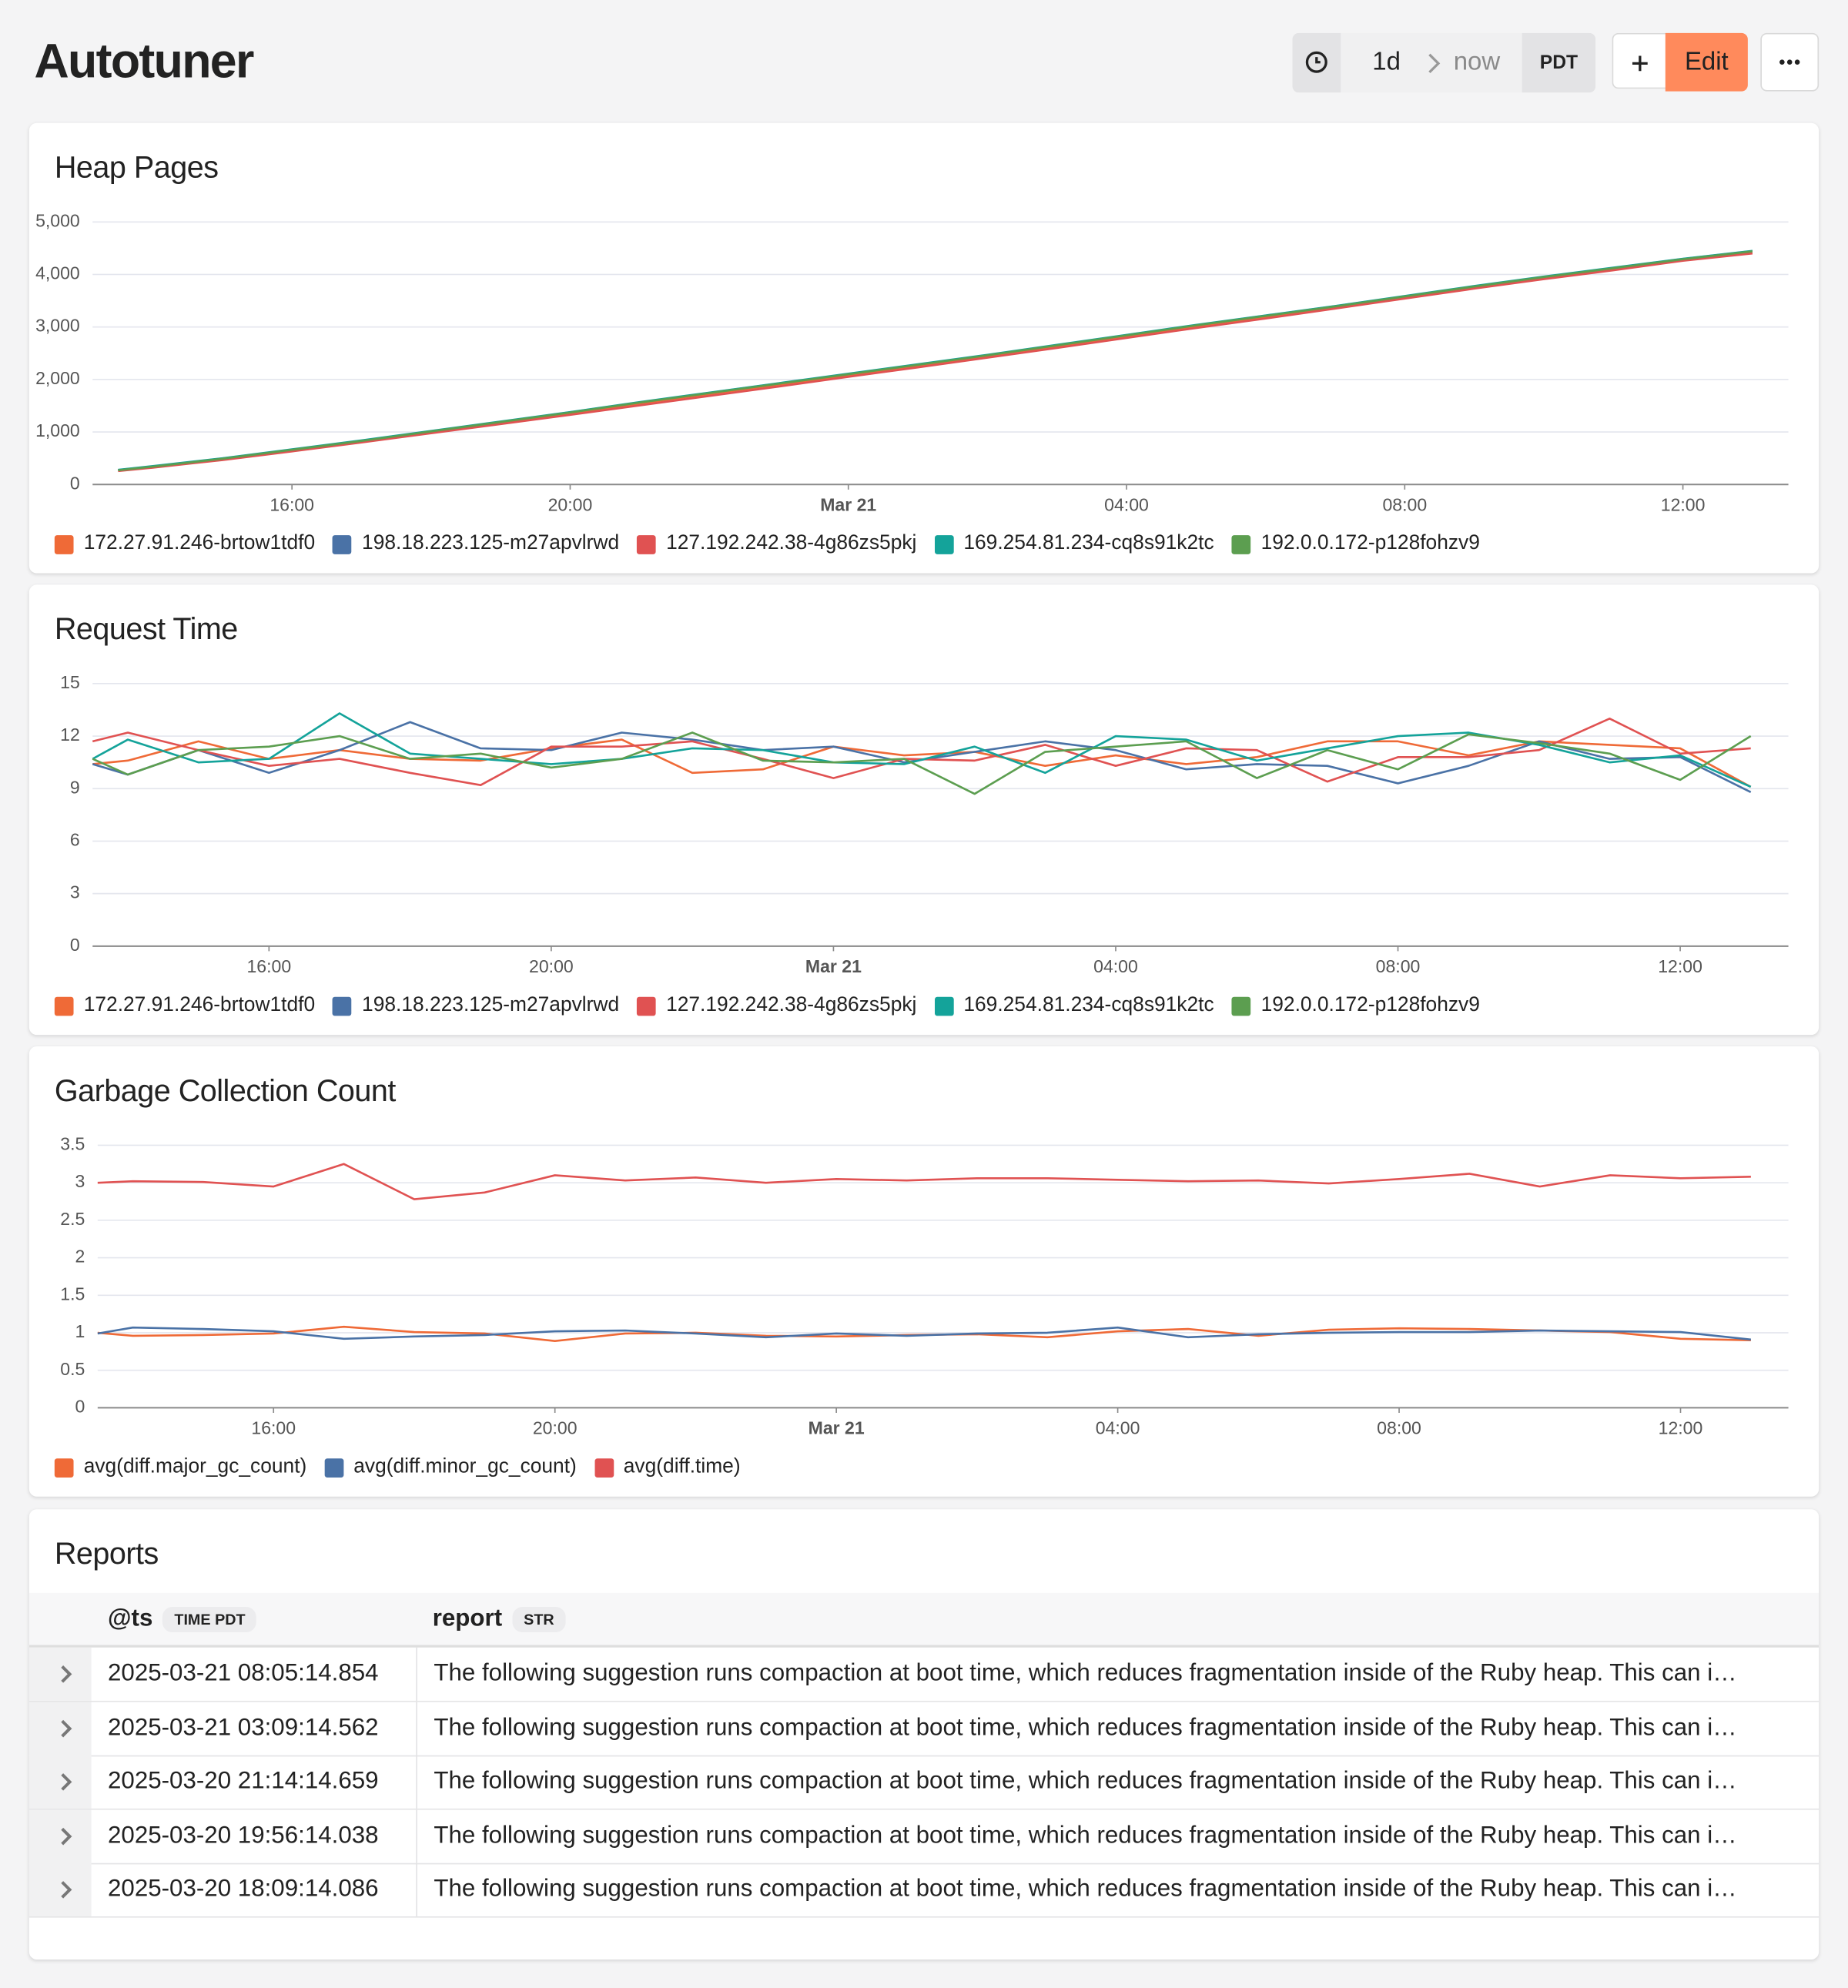  I want to click on ts-cell: 2025-03-21 08:05:14.854, so click(254, 1674).